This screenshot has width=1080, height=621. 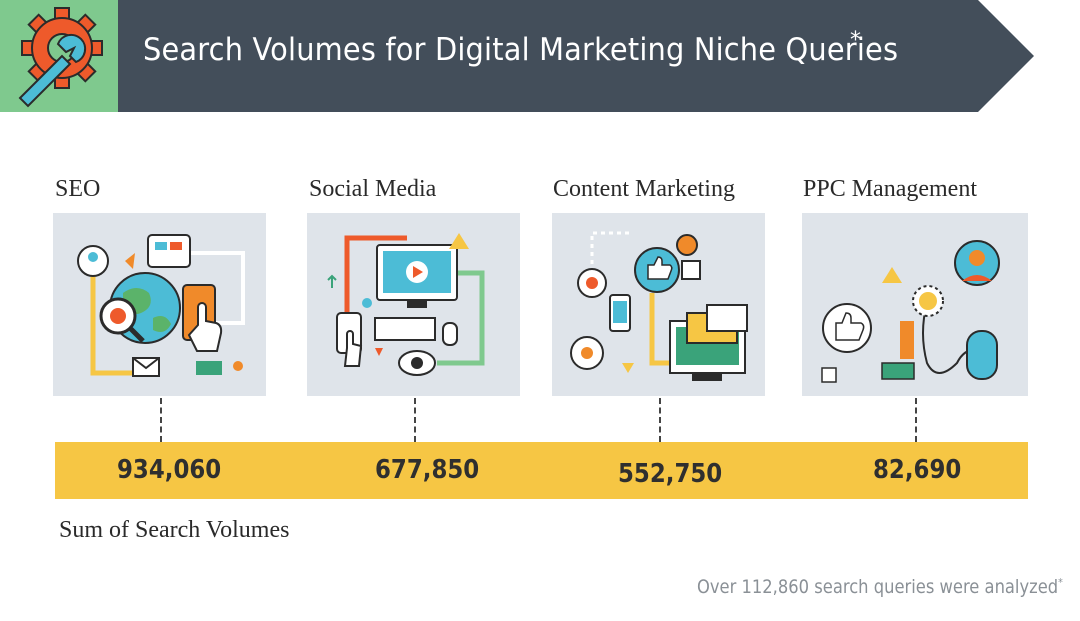 I want to click on social-media-illustration-icon, so click(x=413, y=304).